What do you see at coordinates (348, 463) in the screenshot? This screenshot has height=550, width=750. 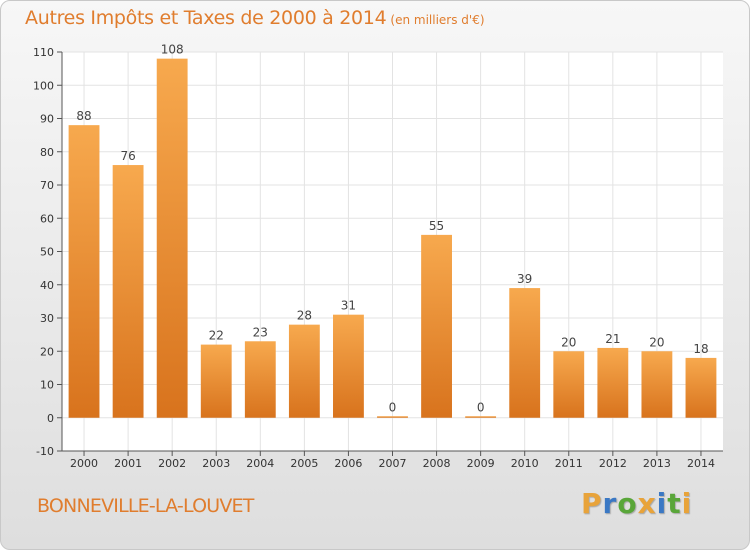 I see `x-tick-label: 2006` at bounding box center [348, 463].